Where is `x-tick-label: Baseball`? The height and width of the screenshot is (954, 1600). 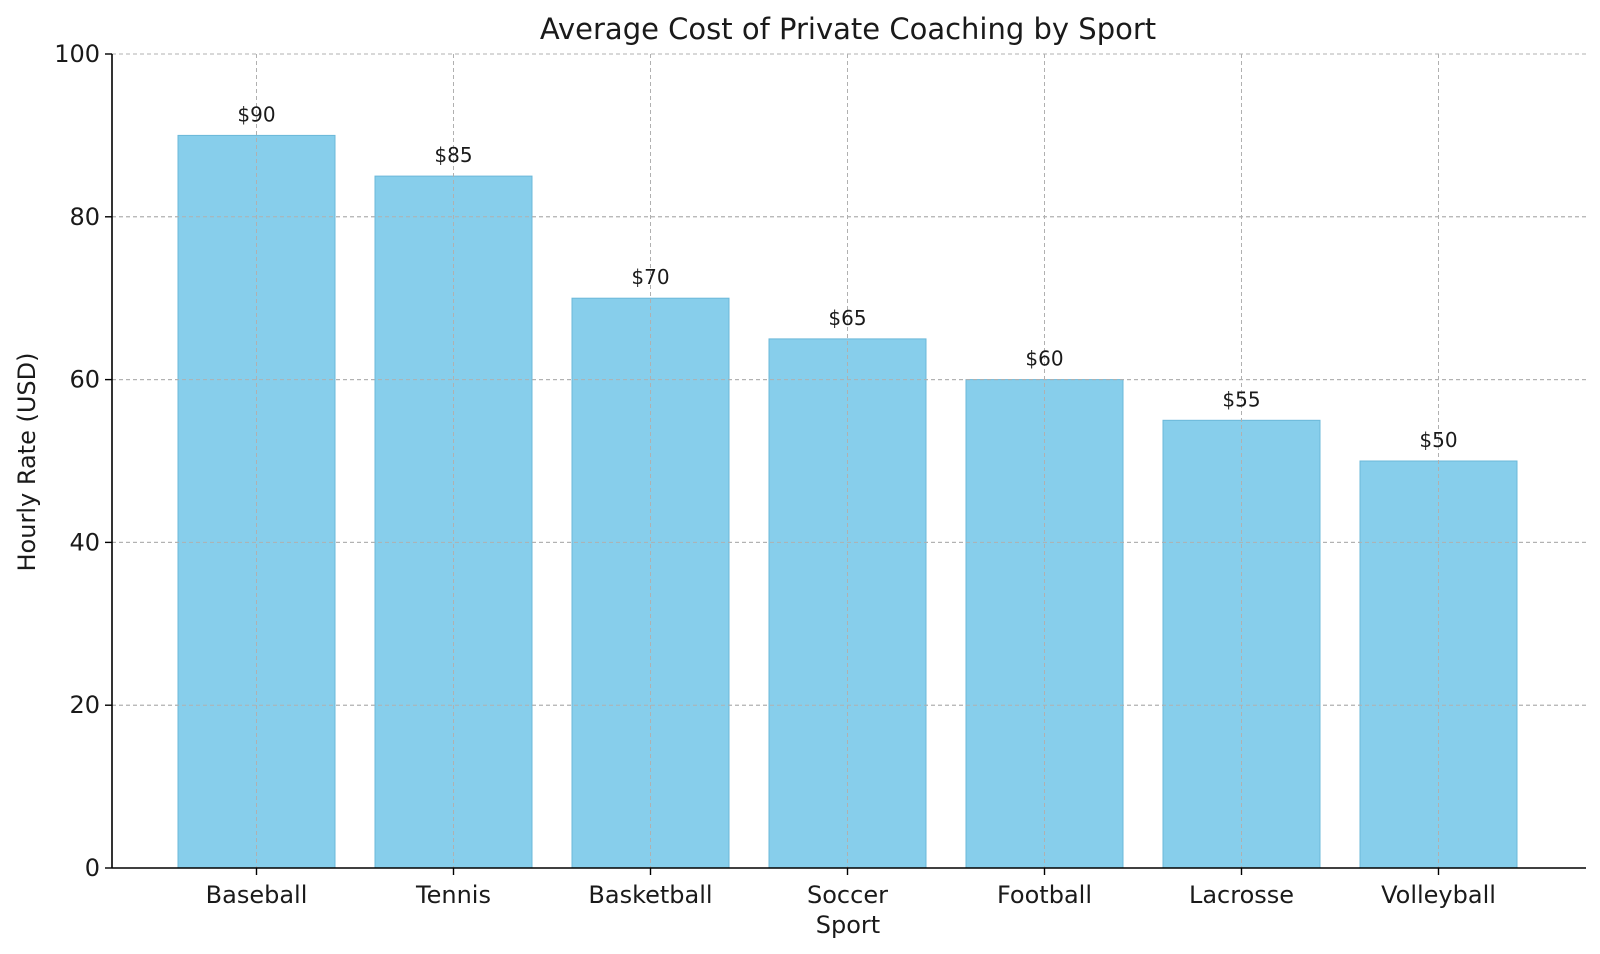
x-tick-label: Baseball is located at coordinates (257, 895).